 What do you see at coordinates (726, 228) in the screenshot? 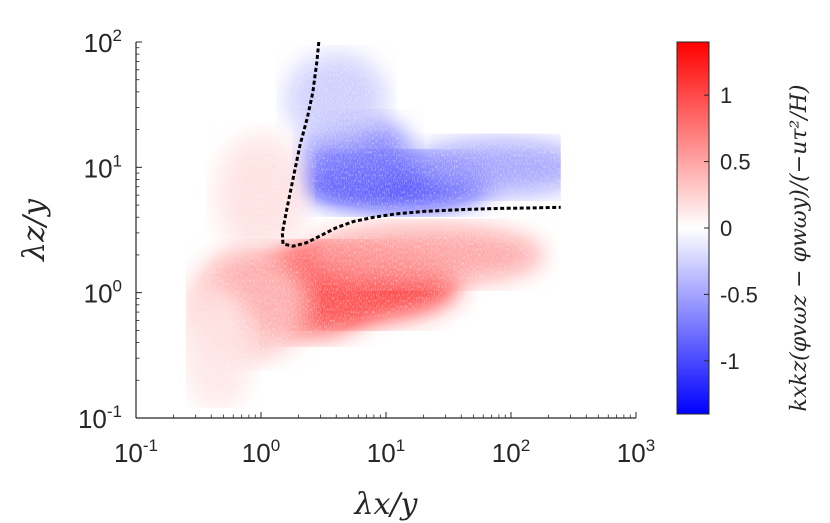
I see `colorbar-tick-label: 0` at bounding box center [726, 228].